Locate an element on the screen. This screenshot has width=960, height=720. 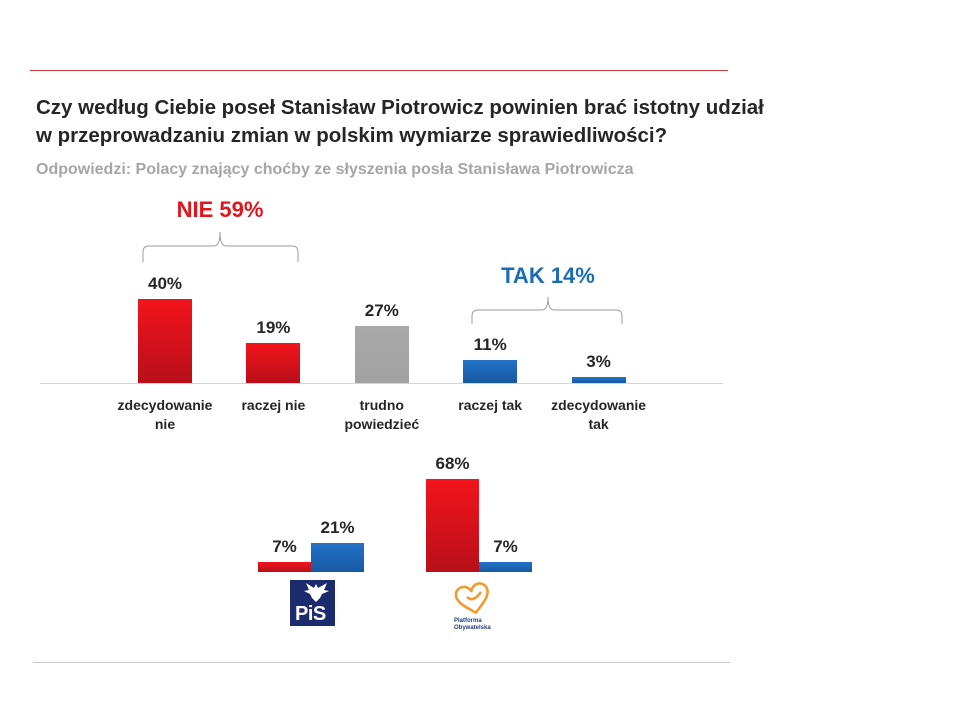
category-label-zdecydowanie-nie: zdecydowanie nie is located at coordinates (165, 414).